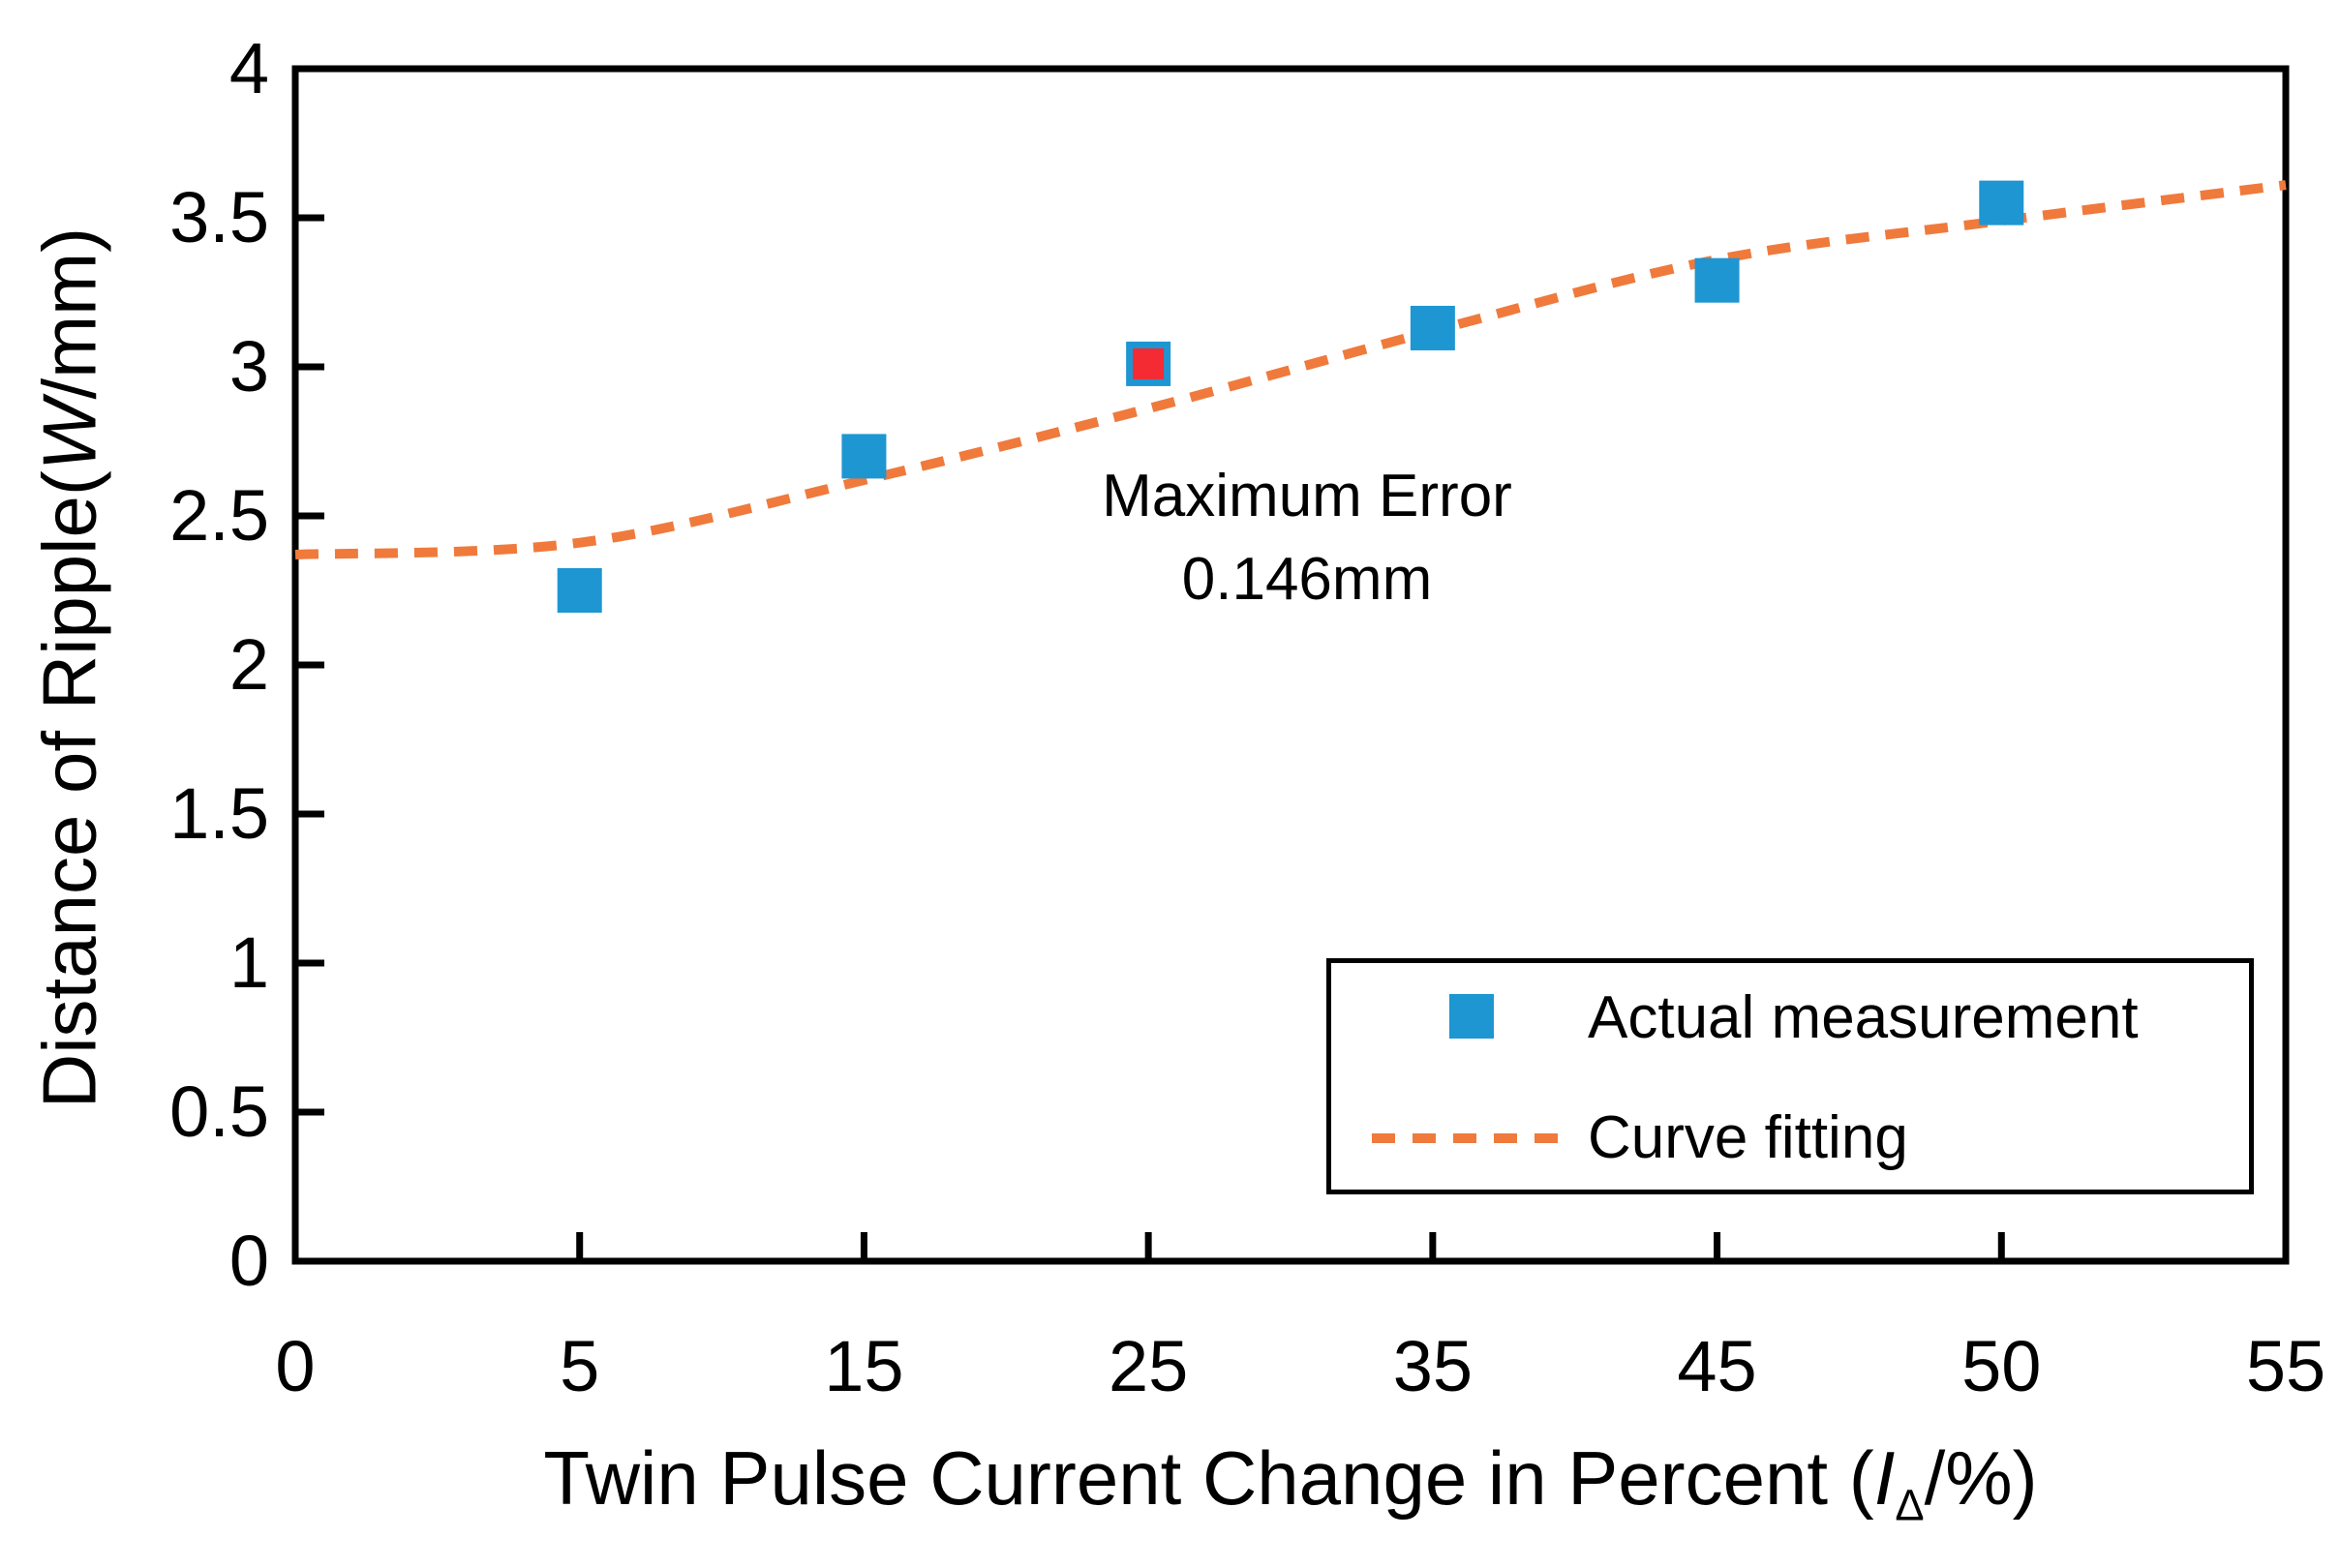  Describe the element at coordinates (219, 1111) in the screenshot. I see `y-tick-label: 0.5` at that location.